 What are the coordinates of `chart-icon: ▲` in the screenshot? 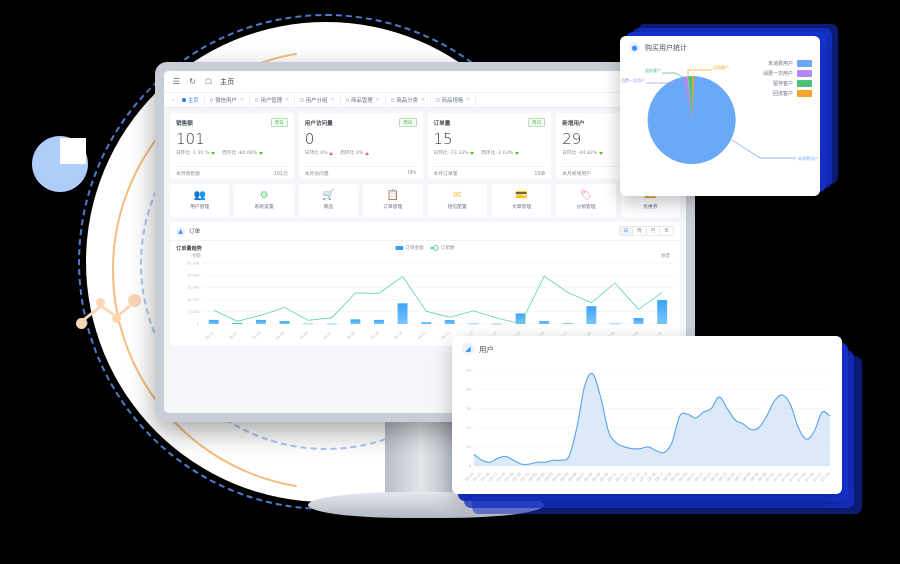 It's located at (180, 231).